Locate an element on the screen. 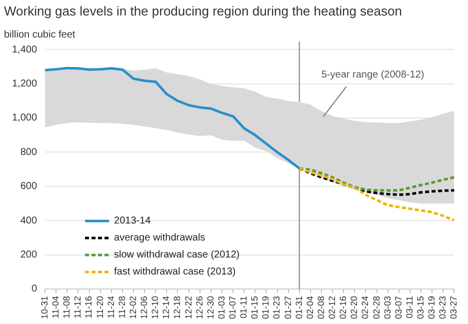  x-tick-label: 03-19 is located at coordinates (431, 308).